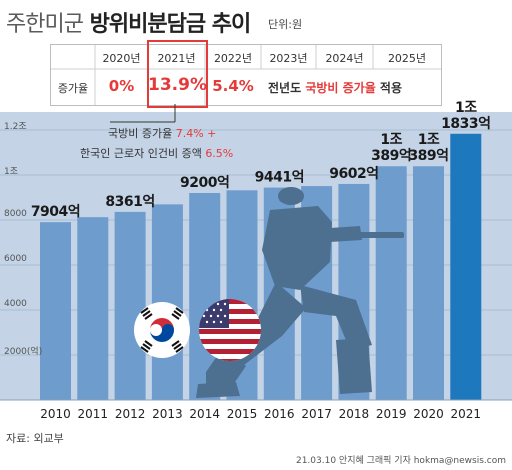 This screenshot has width=512, height=470. Describe the element at coordinates (93, 308) in the screenshot. I see `bar-2011` at that location.